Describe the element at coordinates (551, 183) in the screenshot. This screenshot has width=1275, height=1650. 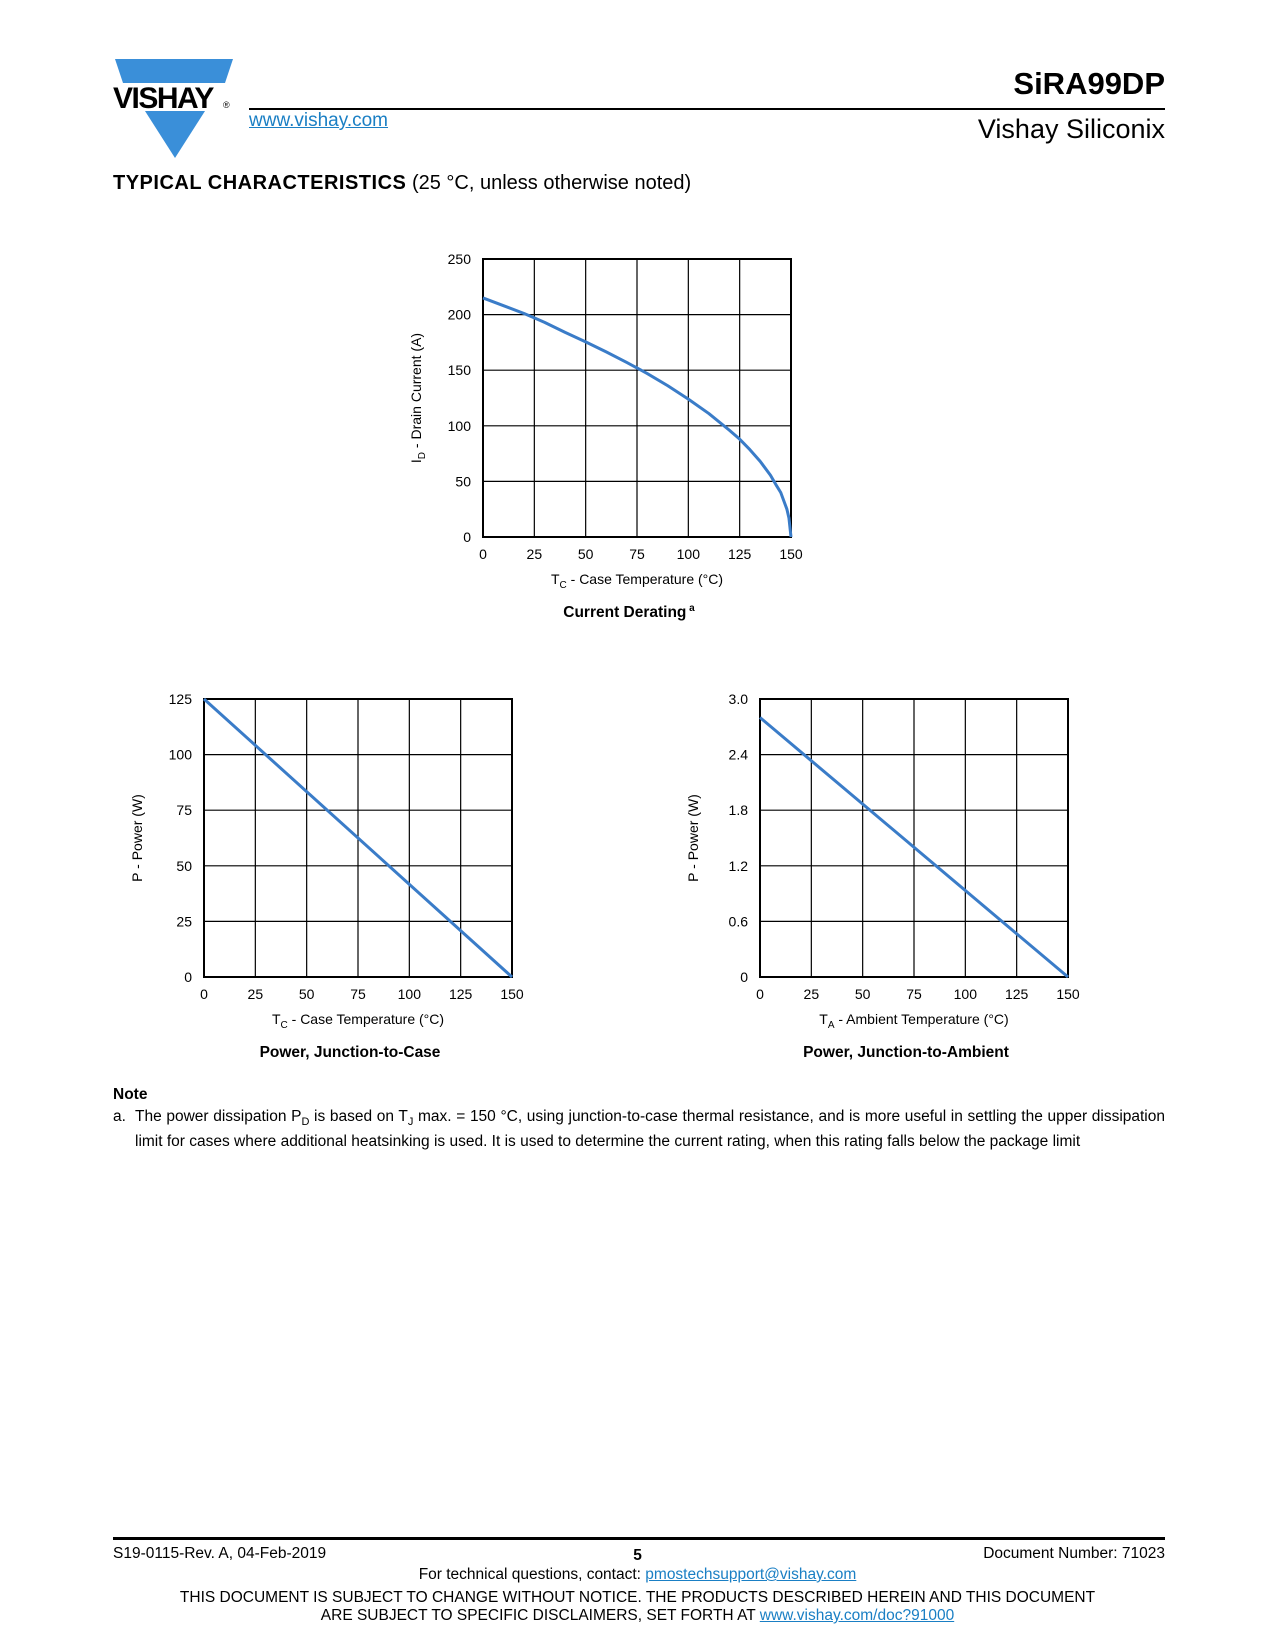
I see `section-condition: (25 °C, unless otherwise noted)` at that location.